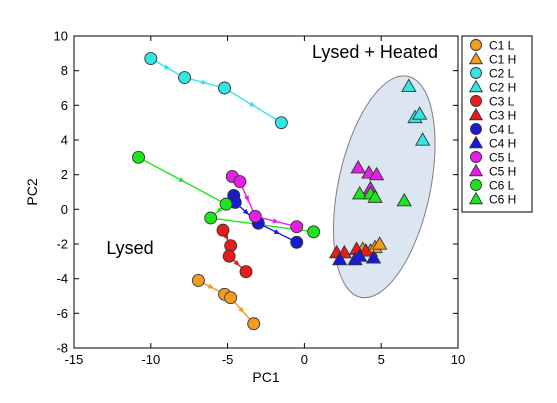 The width and height of the screenshot is (557, 403). Describe the element at coordinates (64, 209) in the screenshot. I see `y-tick-label: 0` at that location.